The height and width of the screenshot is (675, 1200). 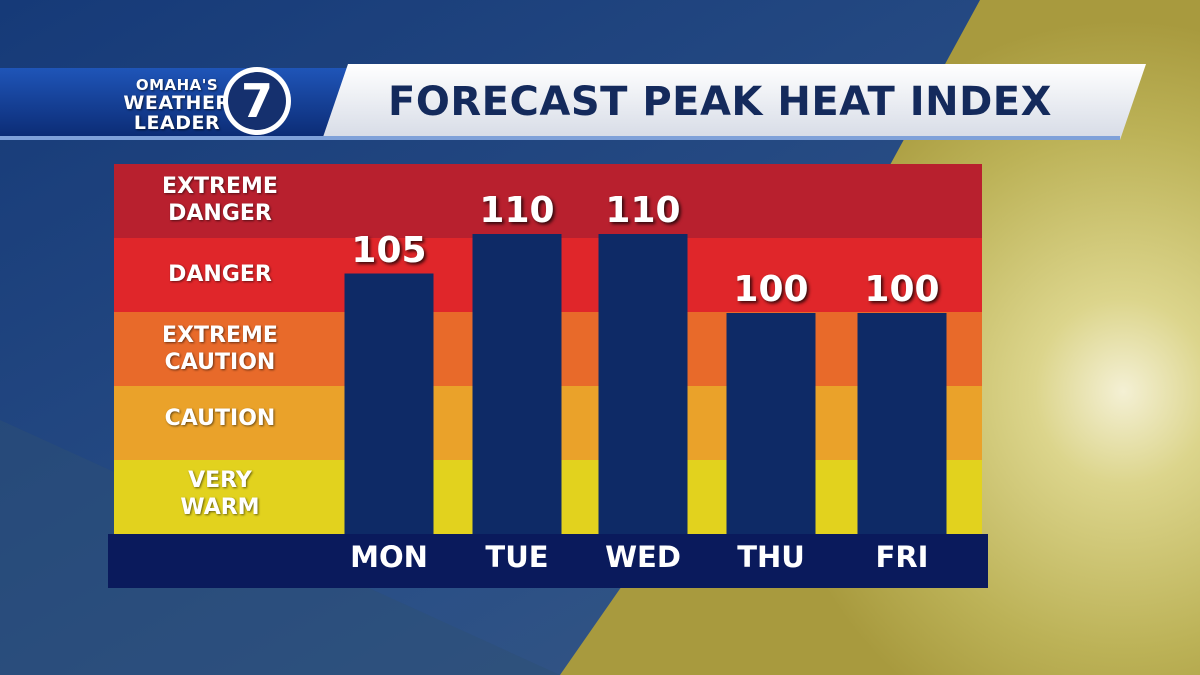 I want to click on logo-number: 7, so click(x=257, y=101).